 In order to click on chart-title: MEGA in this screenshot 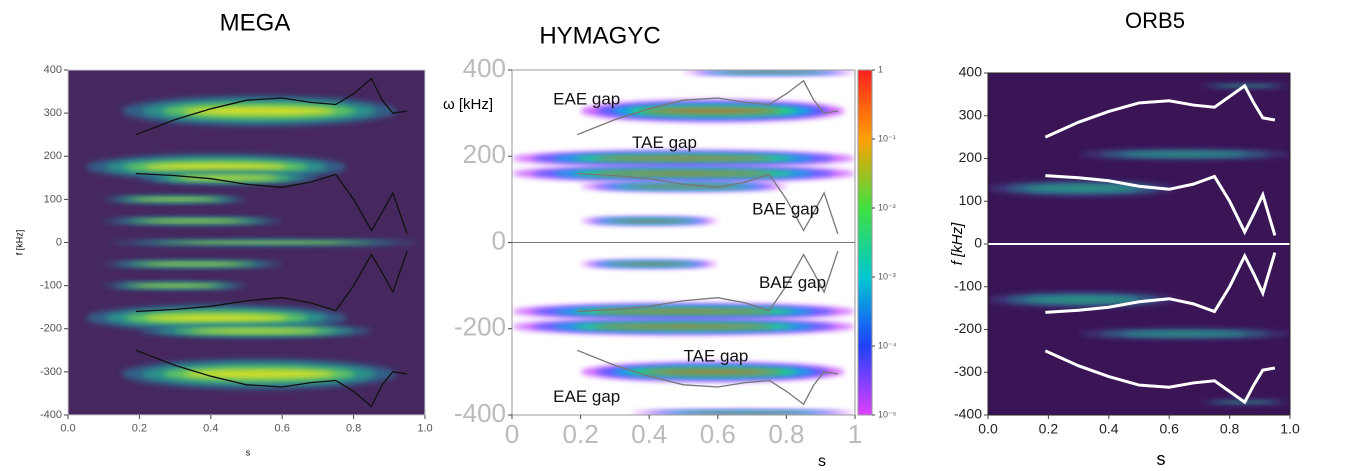, I will do `click(255, 22)`.